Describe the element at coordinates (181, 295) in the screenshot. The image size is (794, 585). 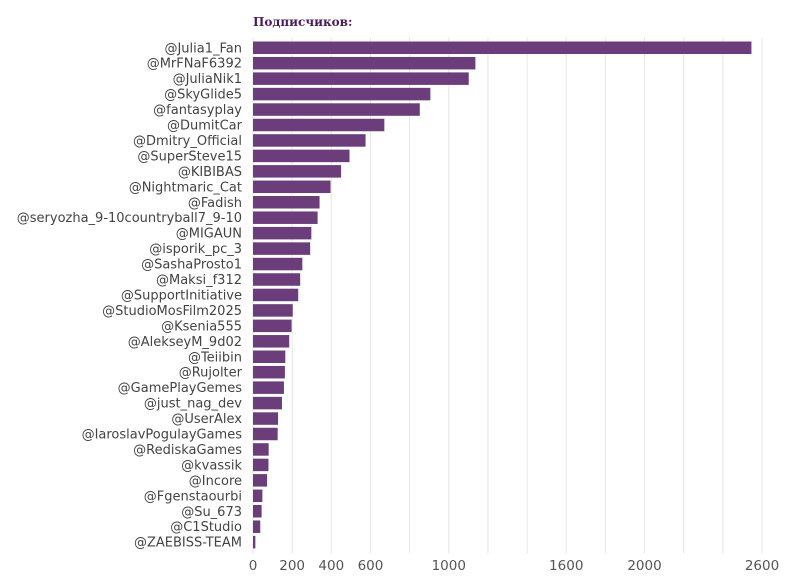
I see `category-label-16: @SupportInitiative` at that location.